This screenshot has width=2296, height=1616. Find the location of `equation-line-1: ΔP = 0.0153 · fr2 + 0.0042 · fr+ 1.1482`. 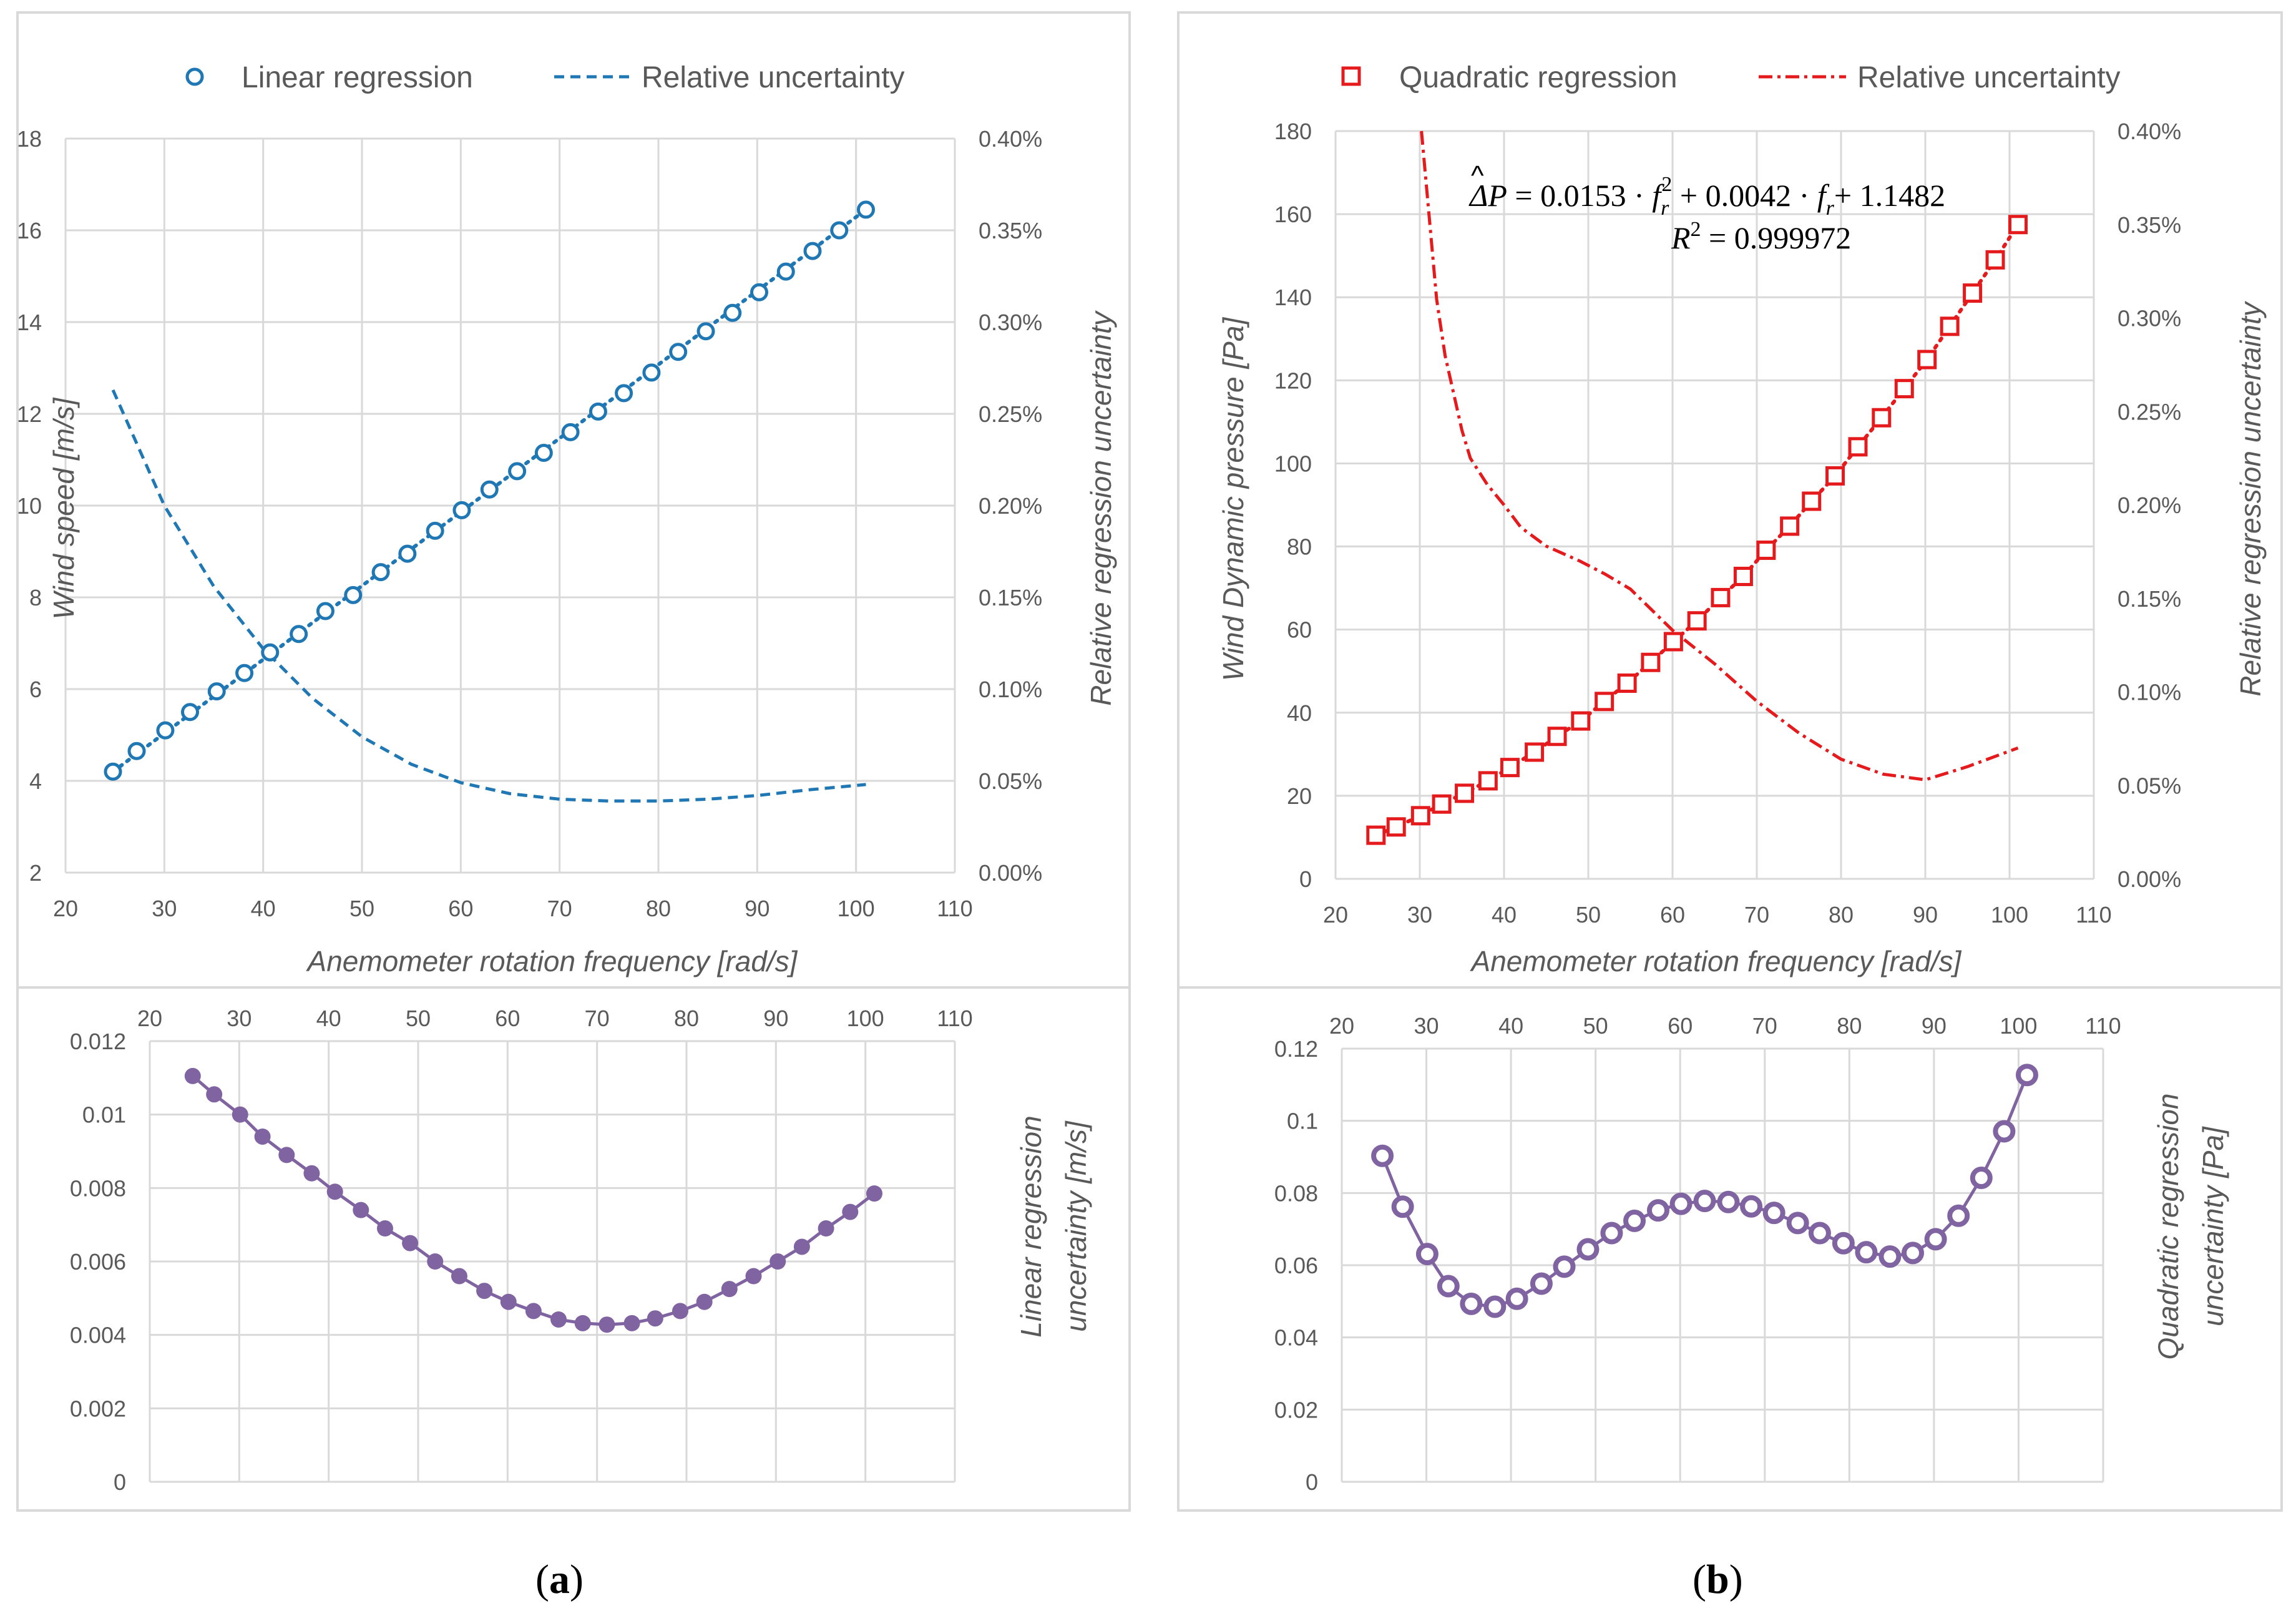

equation-line-1: ΔP = 0.0153 · fr2 + 0.0042 · fr+ 1.1482 is located at coordinates (1706, 196).